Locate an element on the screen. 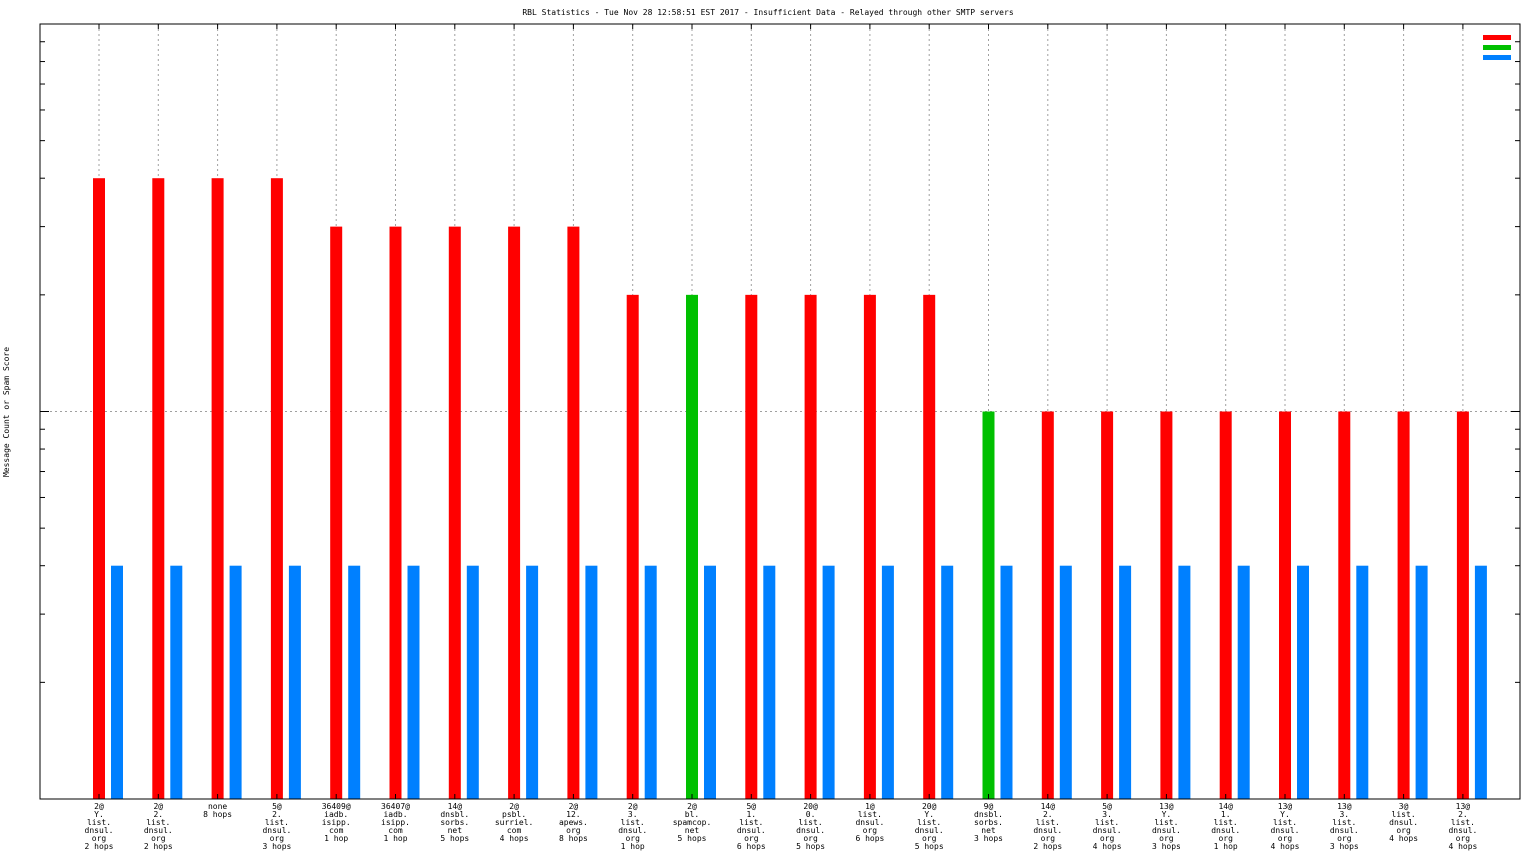 Image resolution: width=1536 pixels, height=864 pixels. x-tick-label: 13@ 3. list. dnsul. org 3 hops is located at coordinates (1344, 826).